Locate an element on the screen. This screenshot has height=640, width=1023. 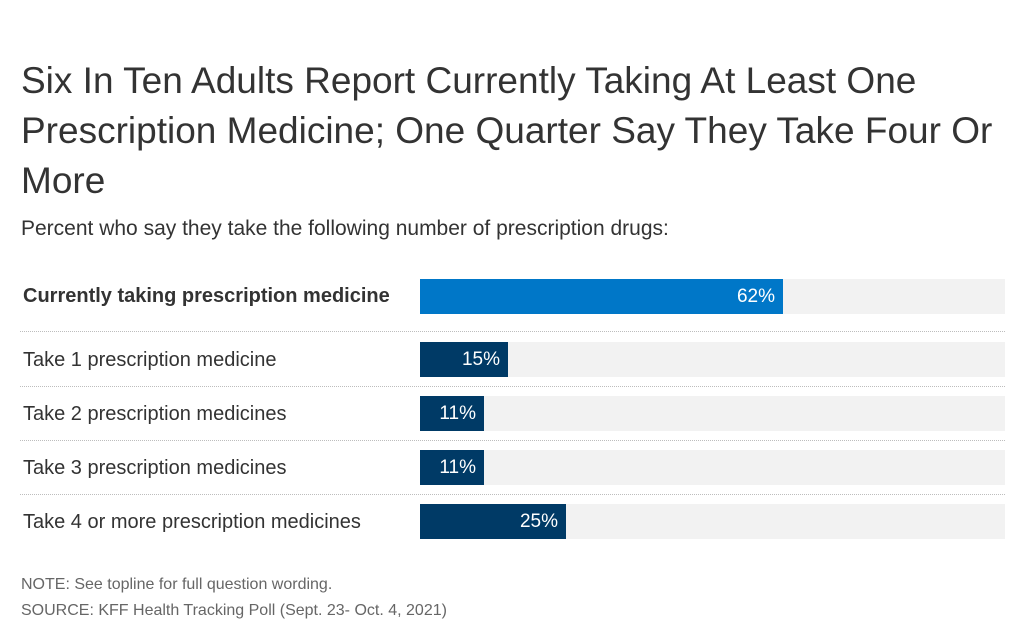
category-label: Take 4 or more prescription medicines is located at coordinates (192, 522).